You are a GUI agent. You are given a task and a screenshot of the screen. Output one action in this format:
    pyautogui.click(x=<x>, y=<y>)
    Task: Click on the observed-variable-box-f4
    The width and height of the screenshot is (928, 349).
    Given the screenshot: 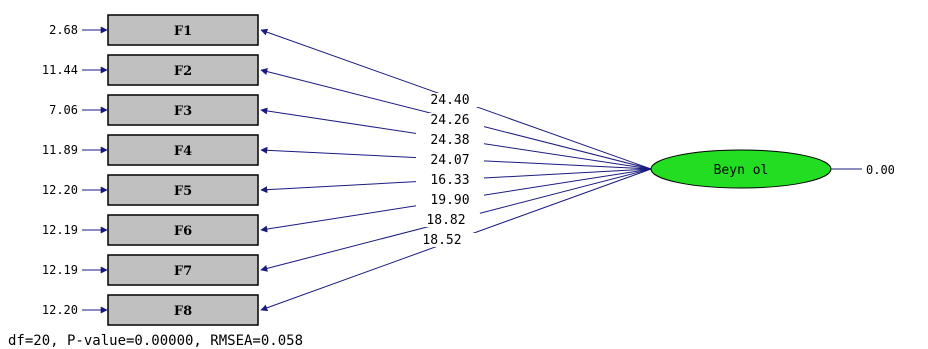 What is the action you would take?
    pyautogui.click(x=183, y=150)
    